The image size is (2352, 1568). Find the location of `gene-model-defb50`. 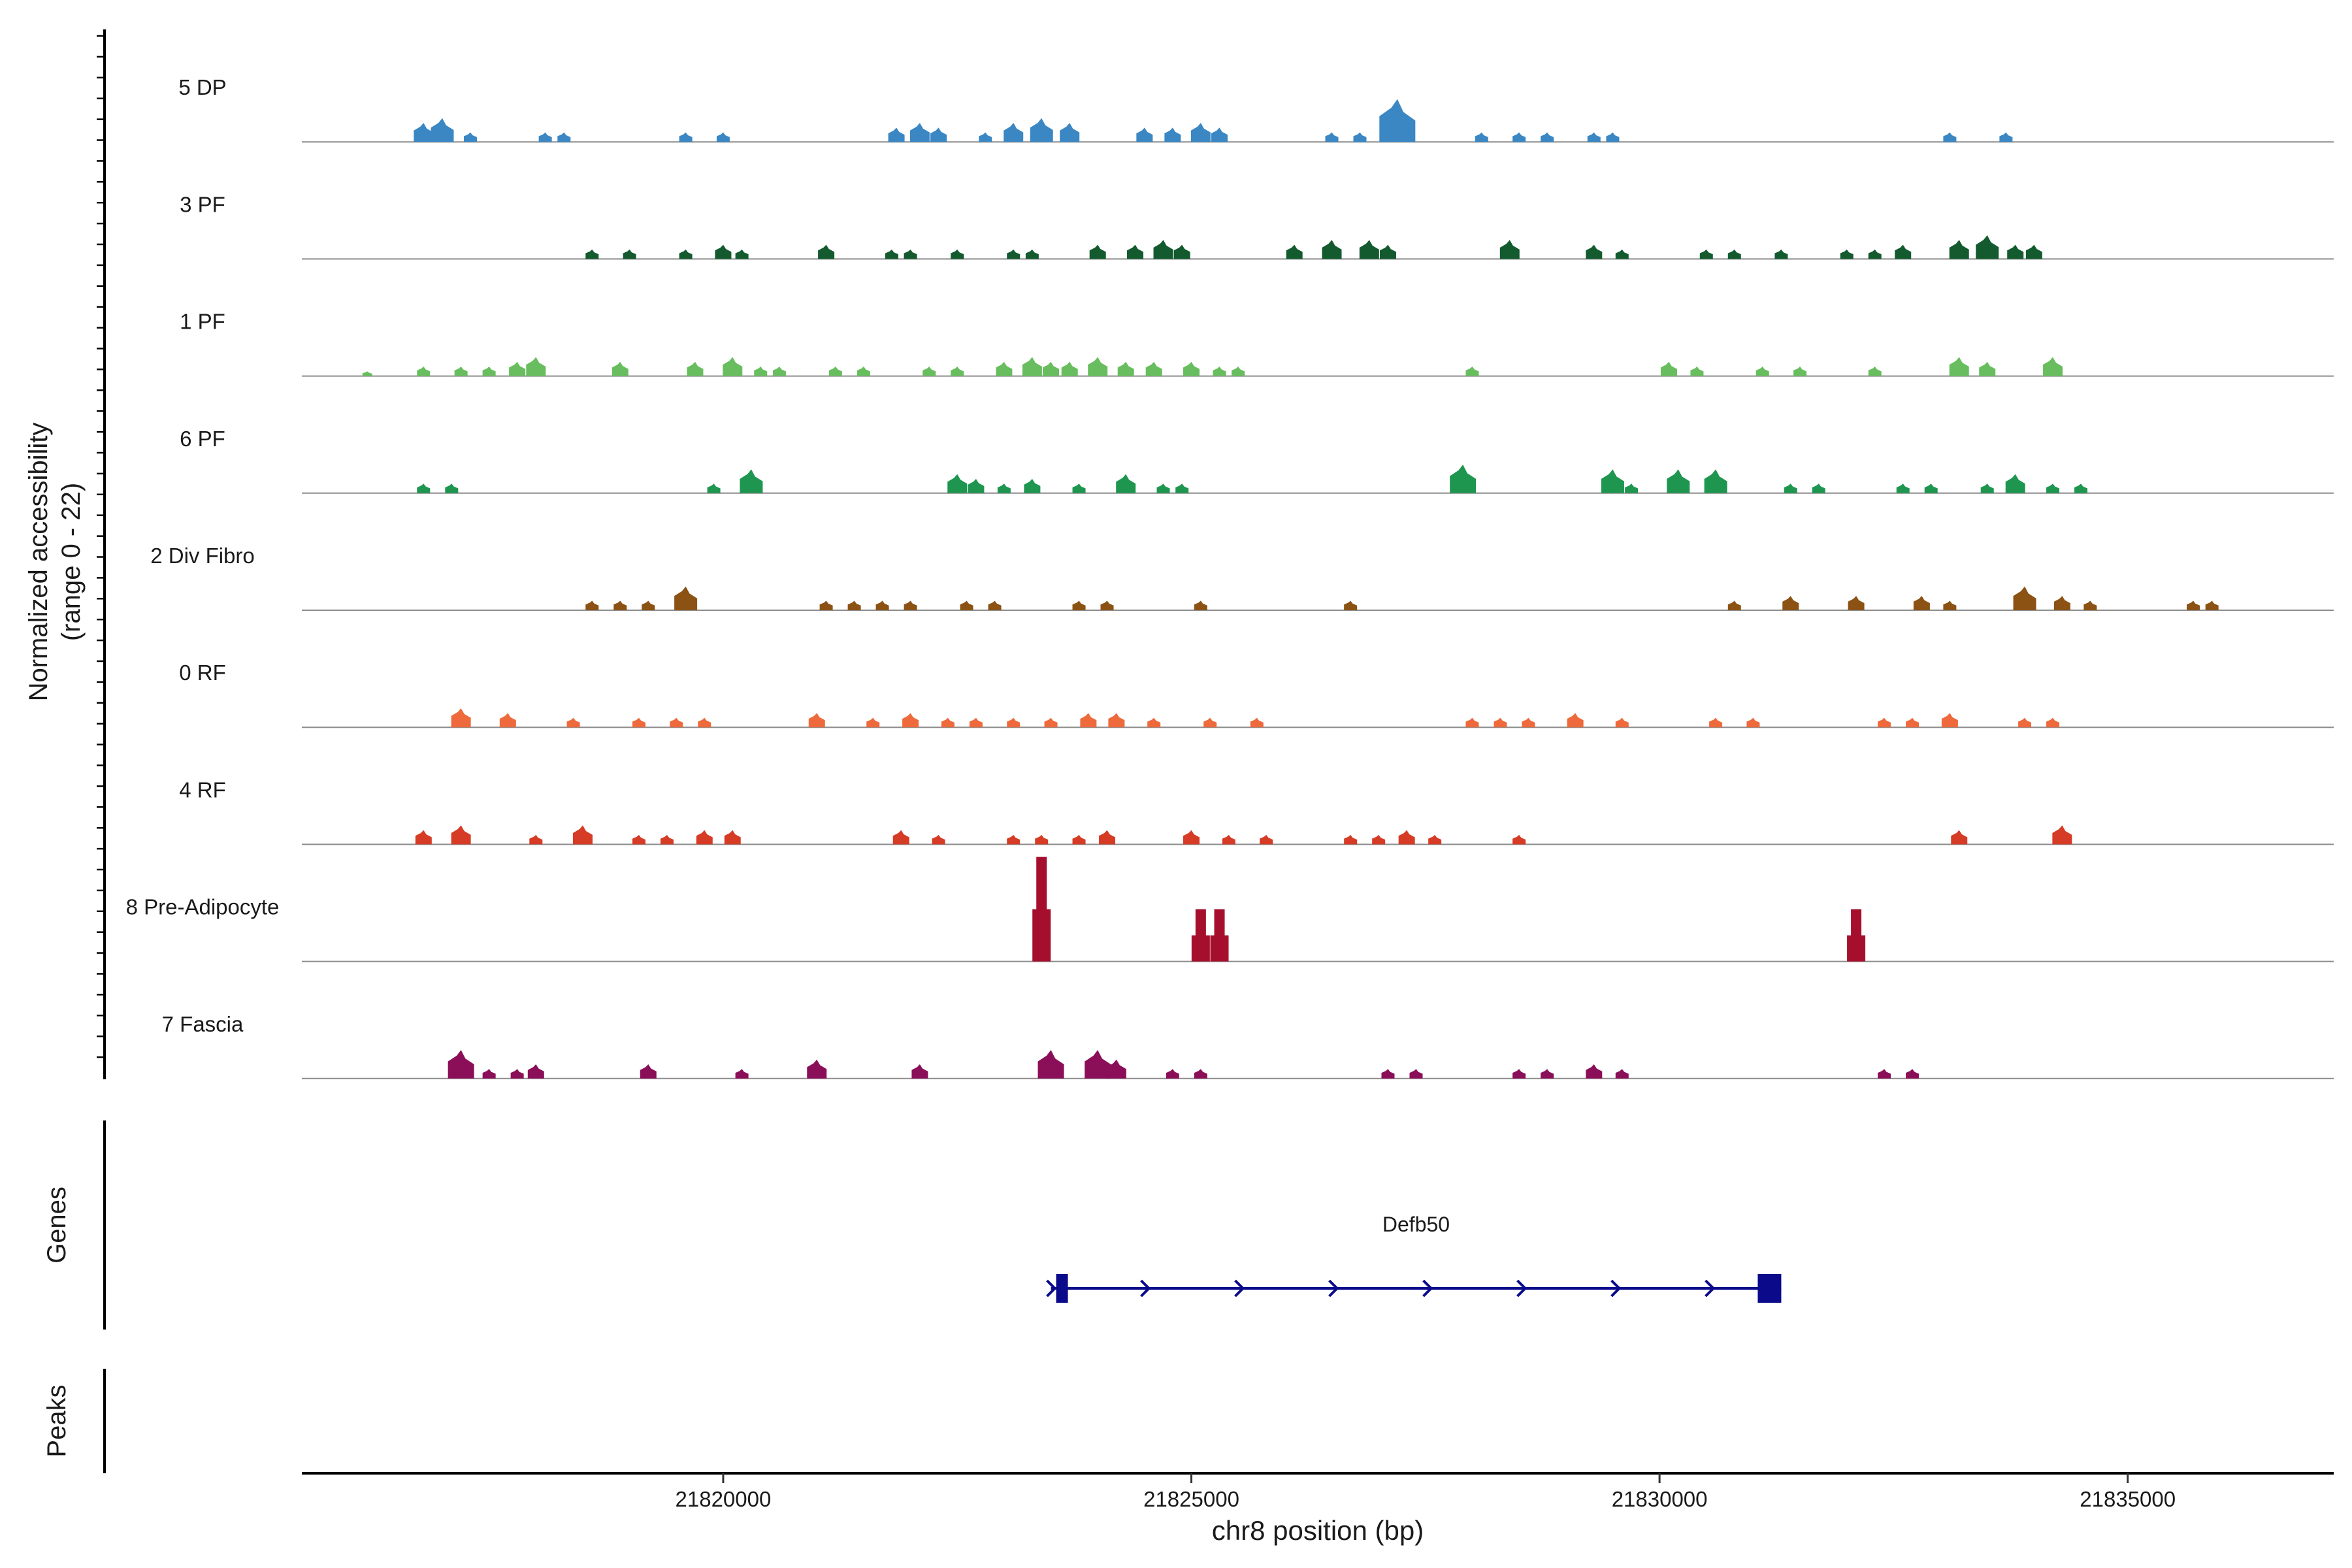

gene-model-defb50 is located at coordinates (1414, 1288).